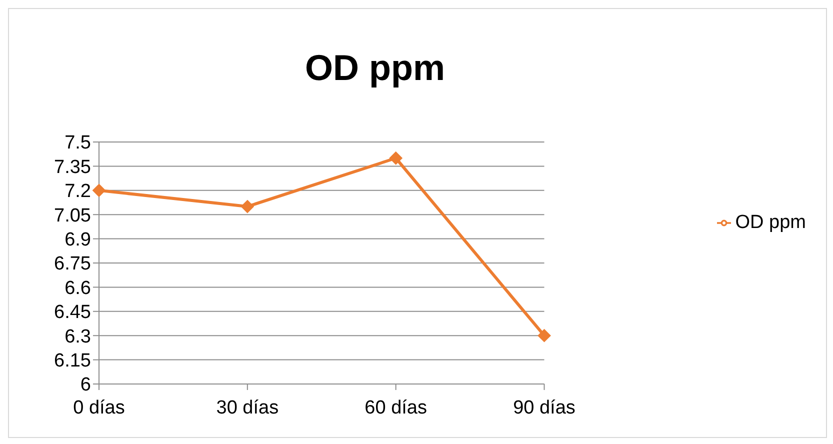 The width and height of the screenshot is (833, 444). What do you see at coordinates (395, 407) in the screenshot?
I see `x-tick-label: 60 días` at bounding box center [395, 407].